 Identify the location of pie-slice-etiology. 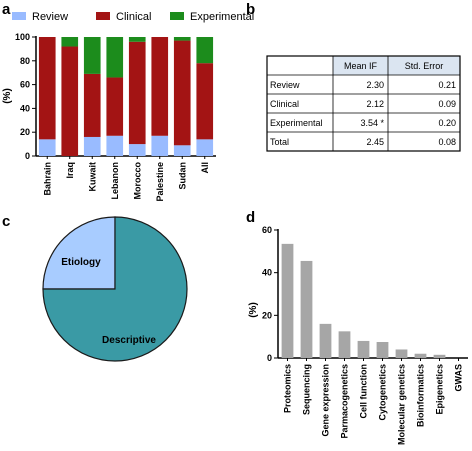
(79, 253).